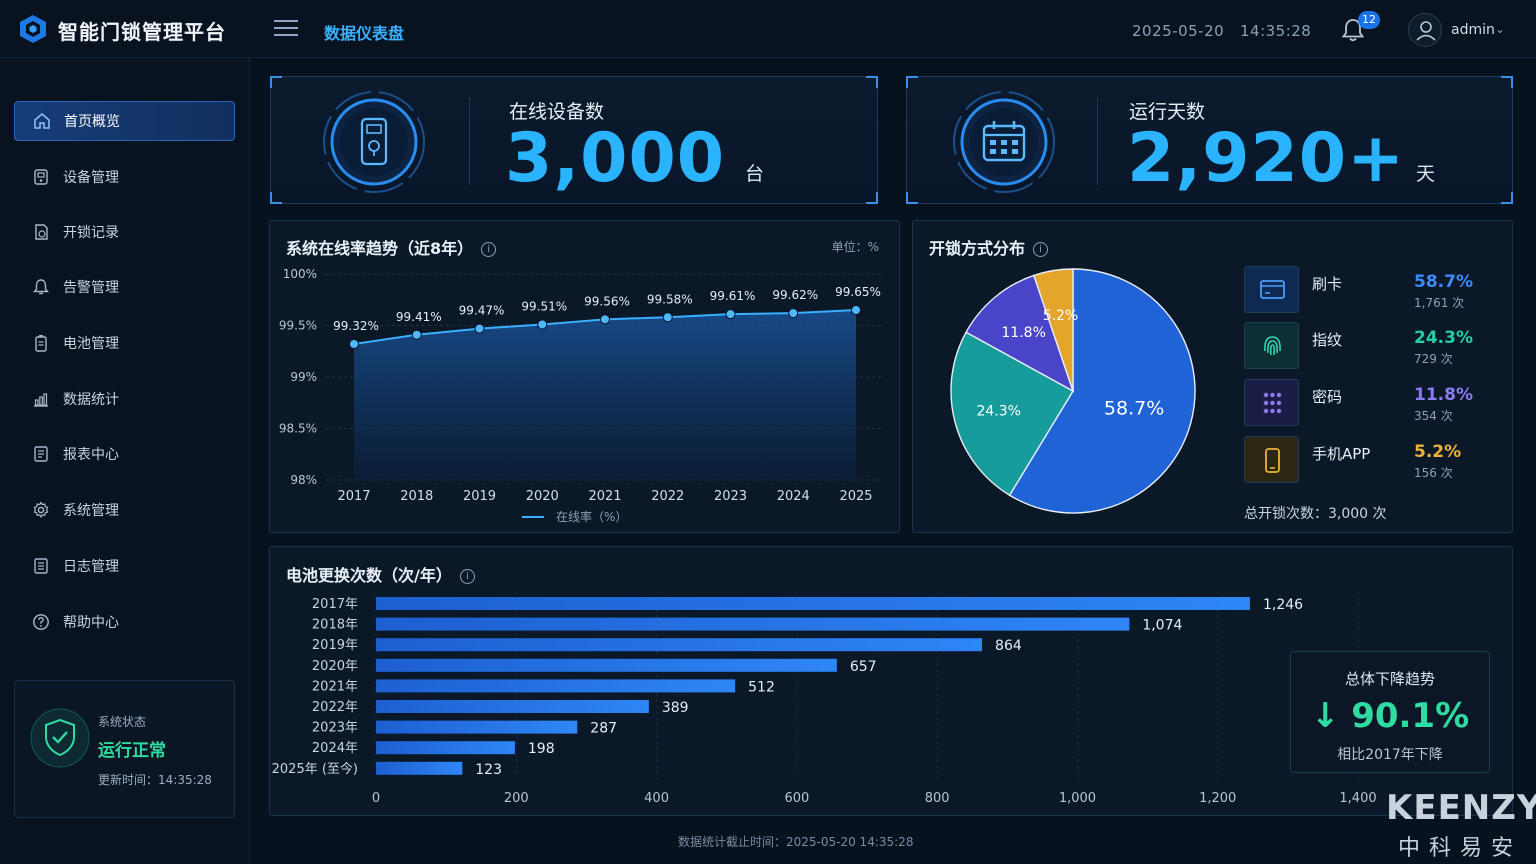 Image resolution: width=1536 pixels, height=864 pixels. What do you see at coordinates (761, 687) in the screenshot?
I see `bar-value-label: 512` at bounding box center [761, 687].